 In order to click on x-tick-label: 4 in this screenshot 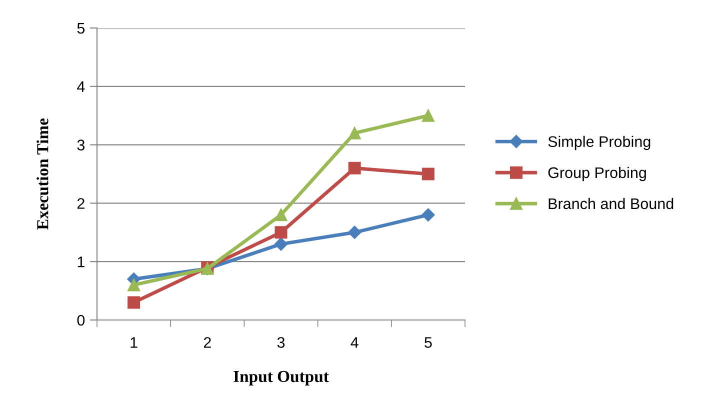, I will do `click(354, 342)`.